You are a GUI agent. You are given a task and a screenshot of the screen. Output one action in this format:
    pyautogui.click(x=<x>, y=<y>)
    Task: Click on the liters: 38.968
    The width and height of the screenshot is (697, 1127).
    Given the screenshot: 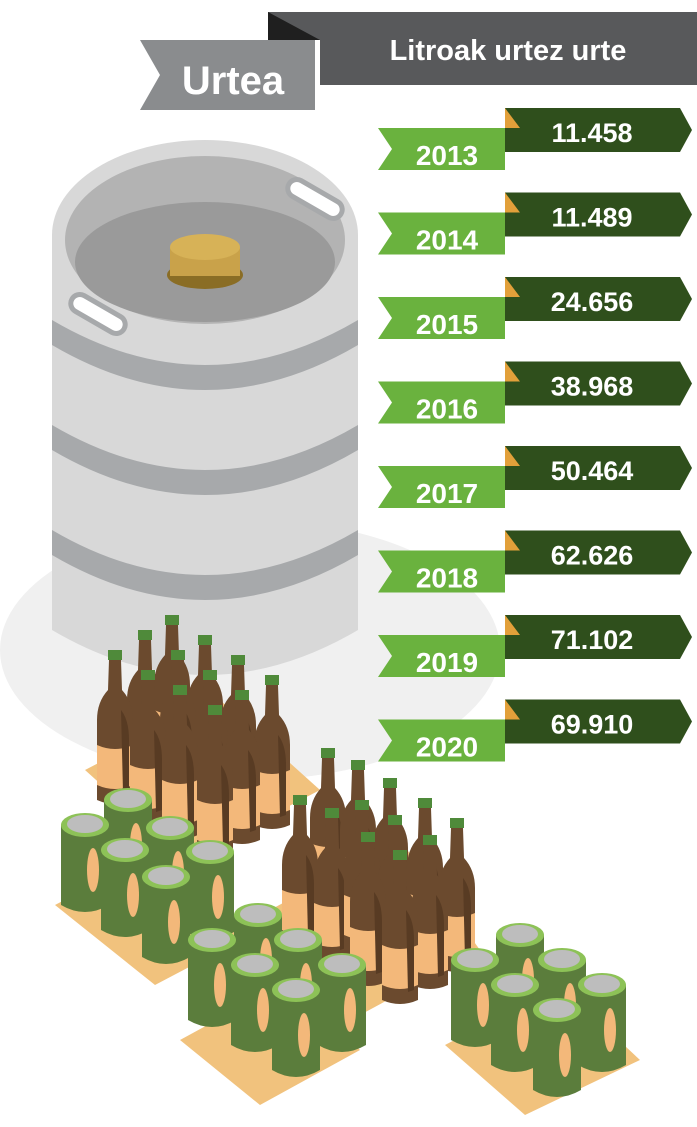 What is the action you would take?
    pyautogui.click(x=592, y=387)
    